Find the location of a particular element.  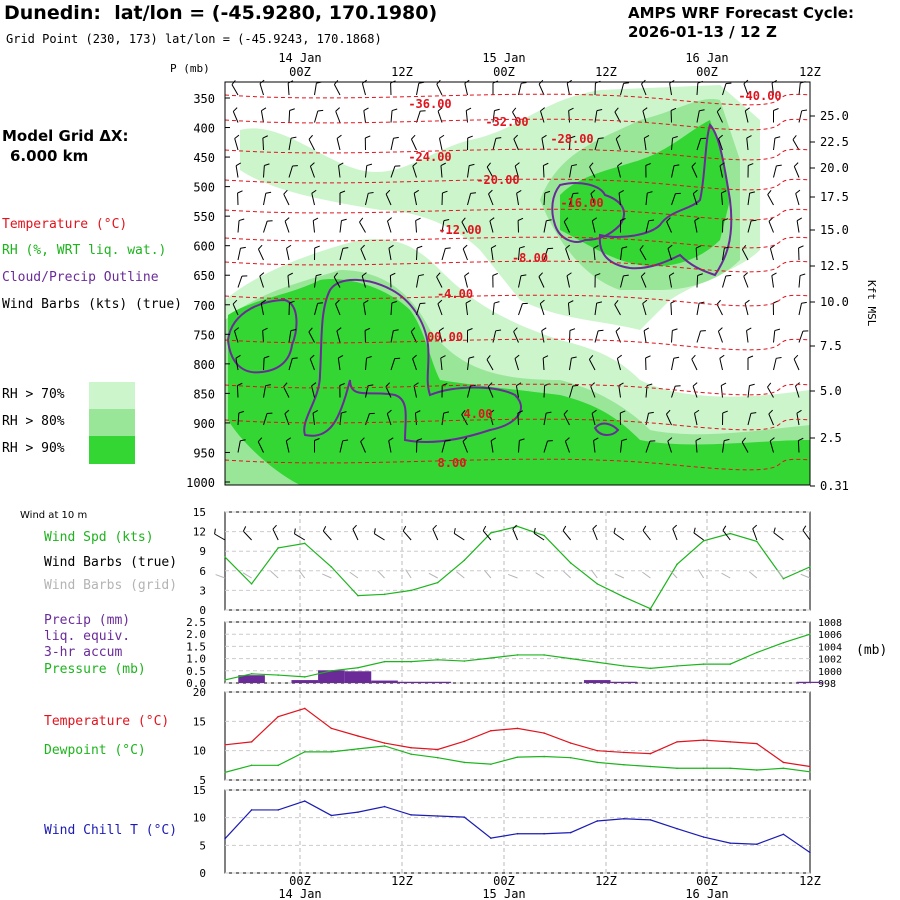

dewpoint-line is located at coordinates (517, 759).